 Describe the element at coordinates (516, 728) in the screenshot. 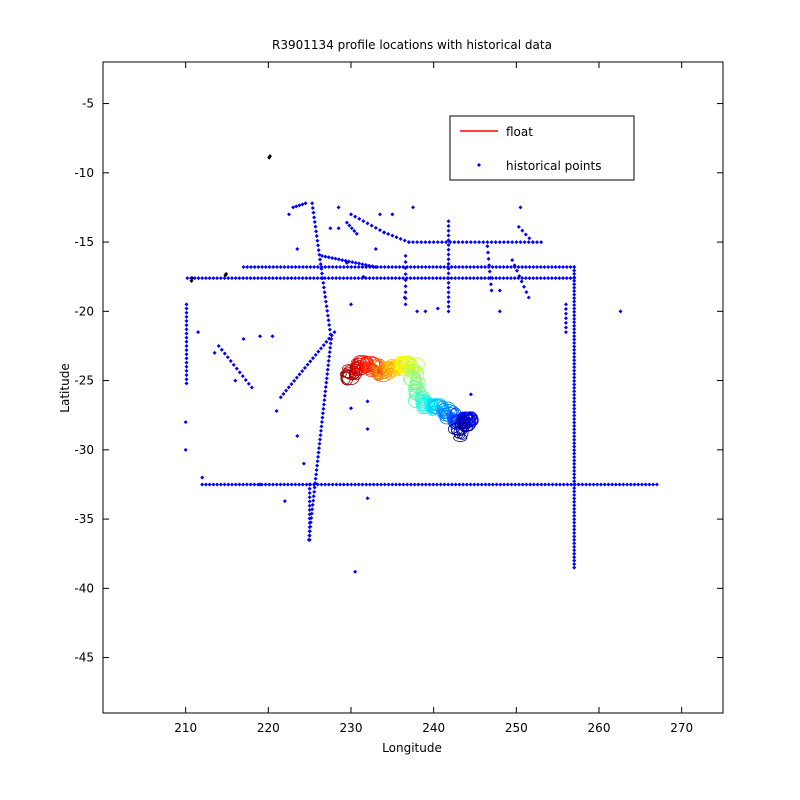

I see `x-tick-label: 250` at that location.